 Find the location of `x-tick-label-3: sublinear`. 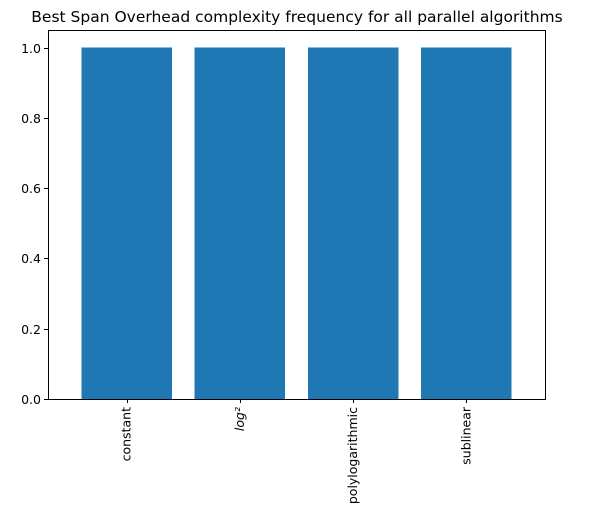

x-tick-label-3: sublinear is located at coordinates (465, 435).